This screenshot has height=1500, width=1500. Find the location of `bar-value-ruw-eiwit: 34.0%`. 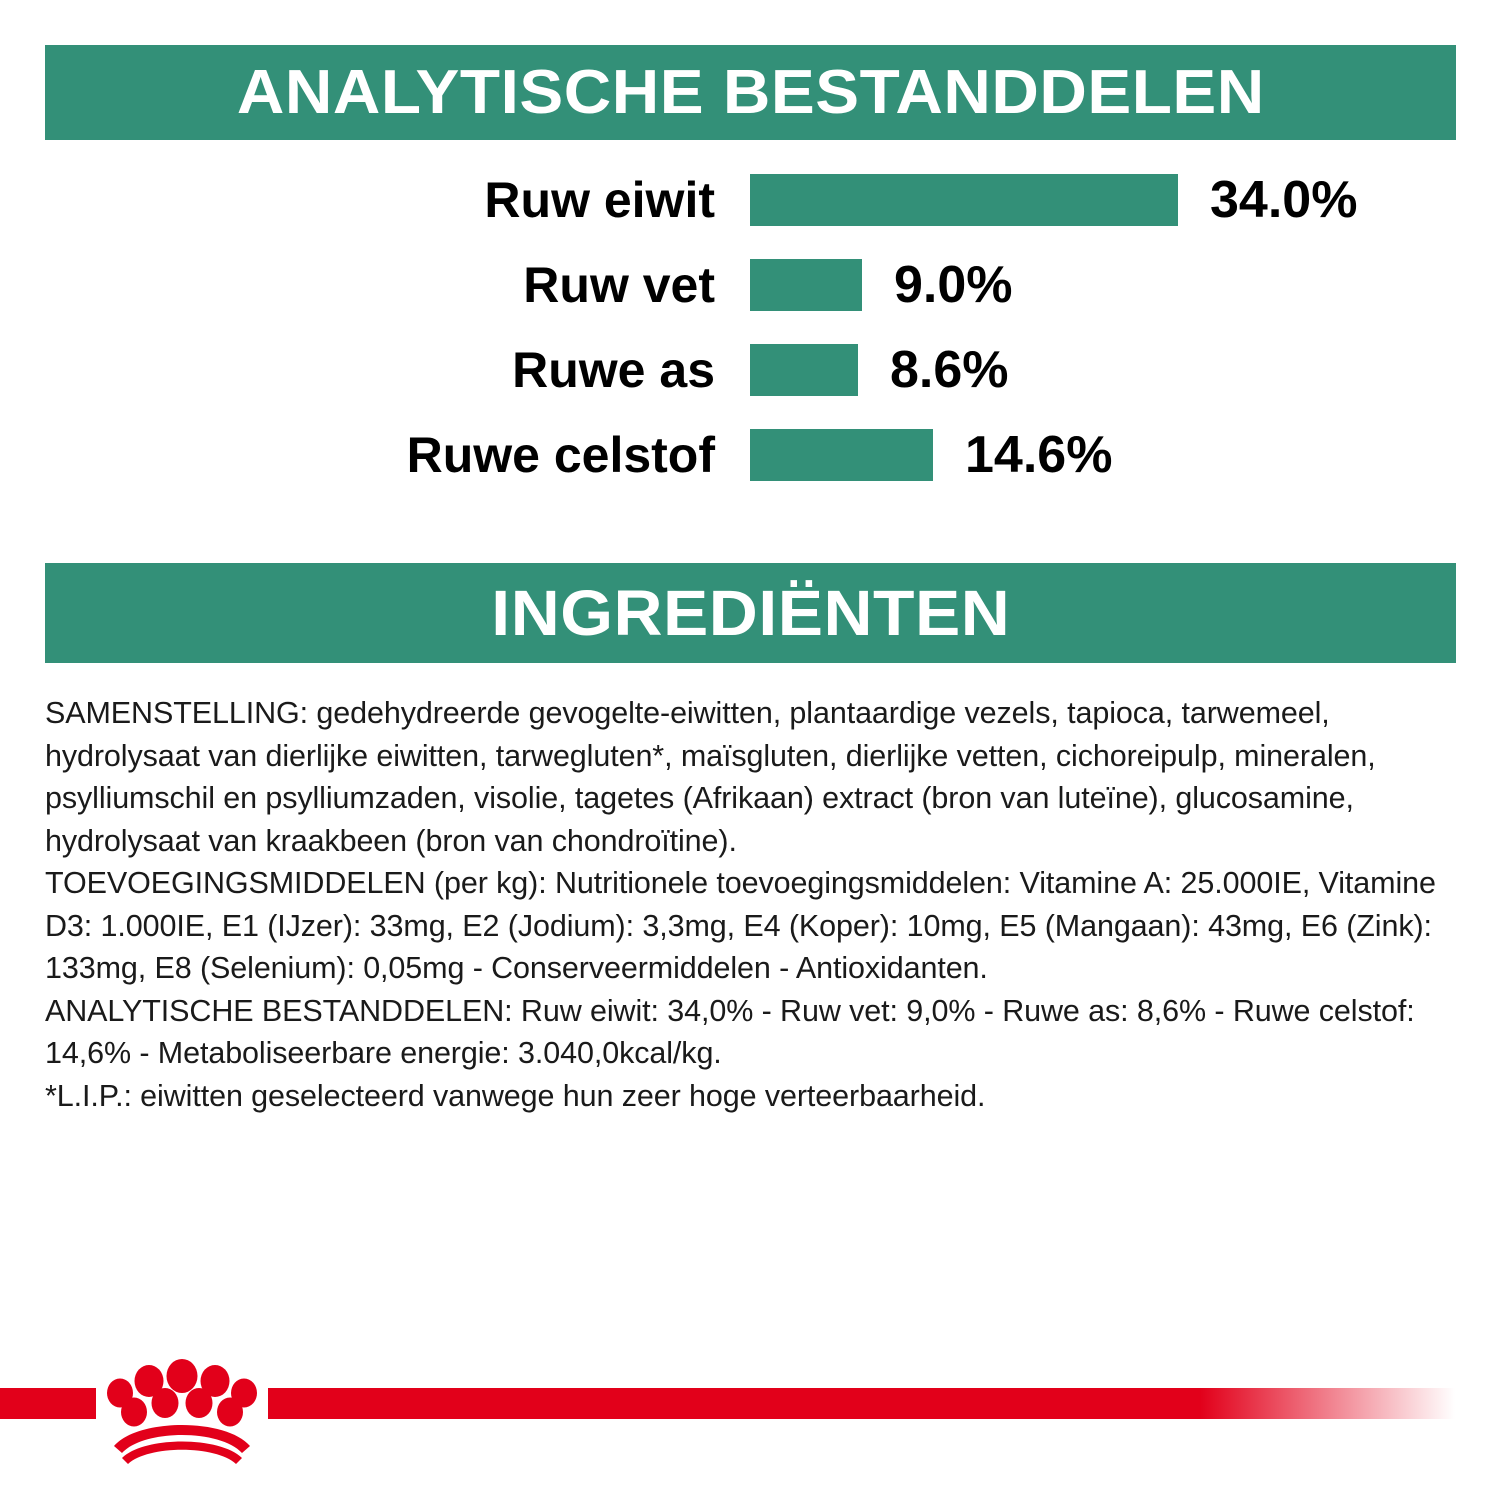

bar-value-ruw-eiwit: 34.0% is located at coordinates (1284, 200).